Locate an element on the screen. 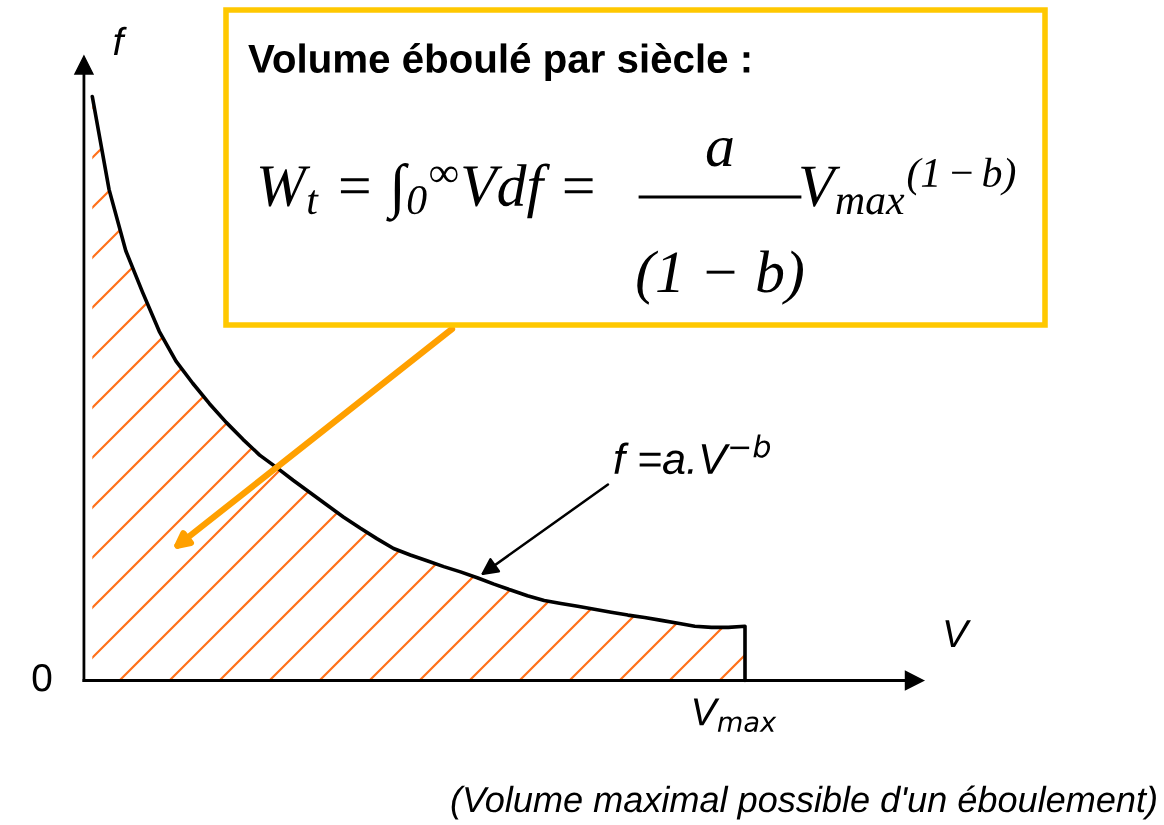 The image size is (1164, 825). x-axis-title: V is located at coordinates (958, 634).